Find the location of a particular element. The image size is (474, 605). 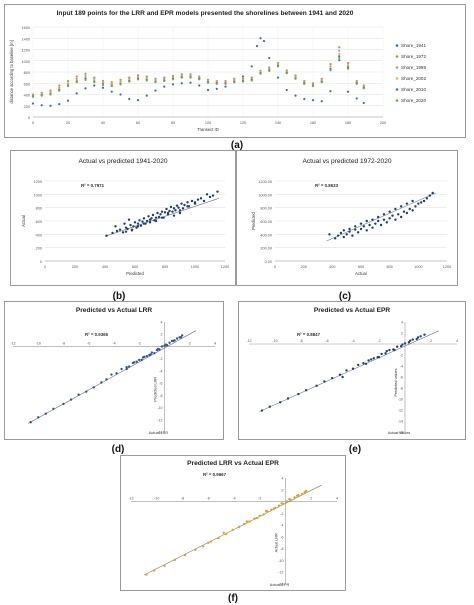

x-axis-label: Actual values is located at coordinates (399, 433).